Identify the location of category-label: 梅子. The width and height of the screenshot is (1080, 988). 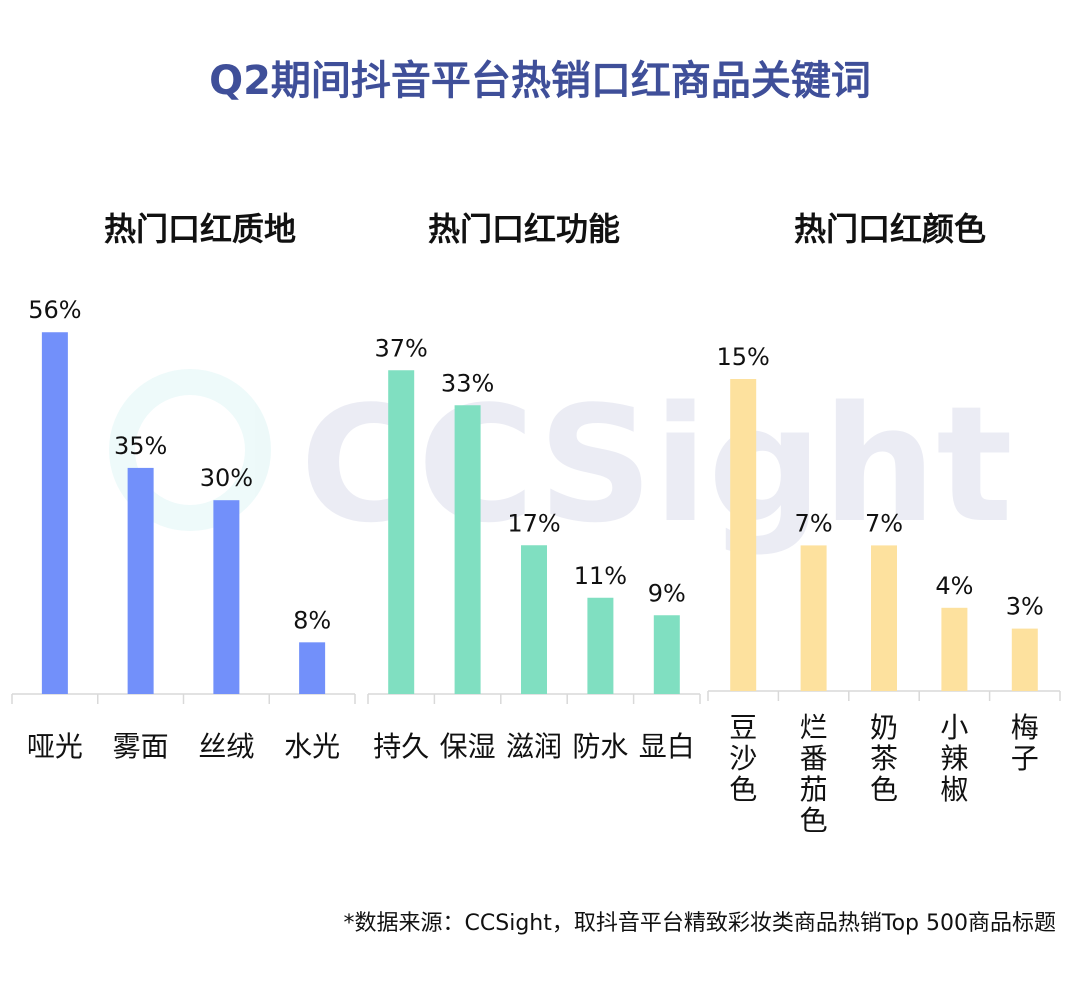
(1025, 743).